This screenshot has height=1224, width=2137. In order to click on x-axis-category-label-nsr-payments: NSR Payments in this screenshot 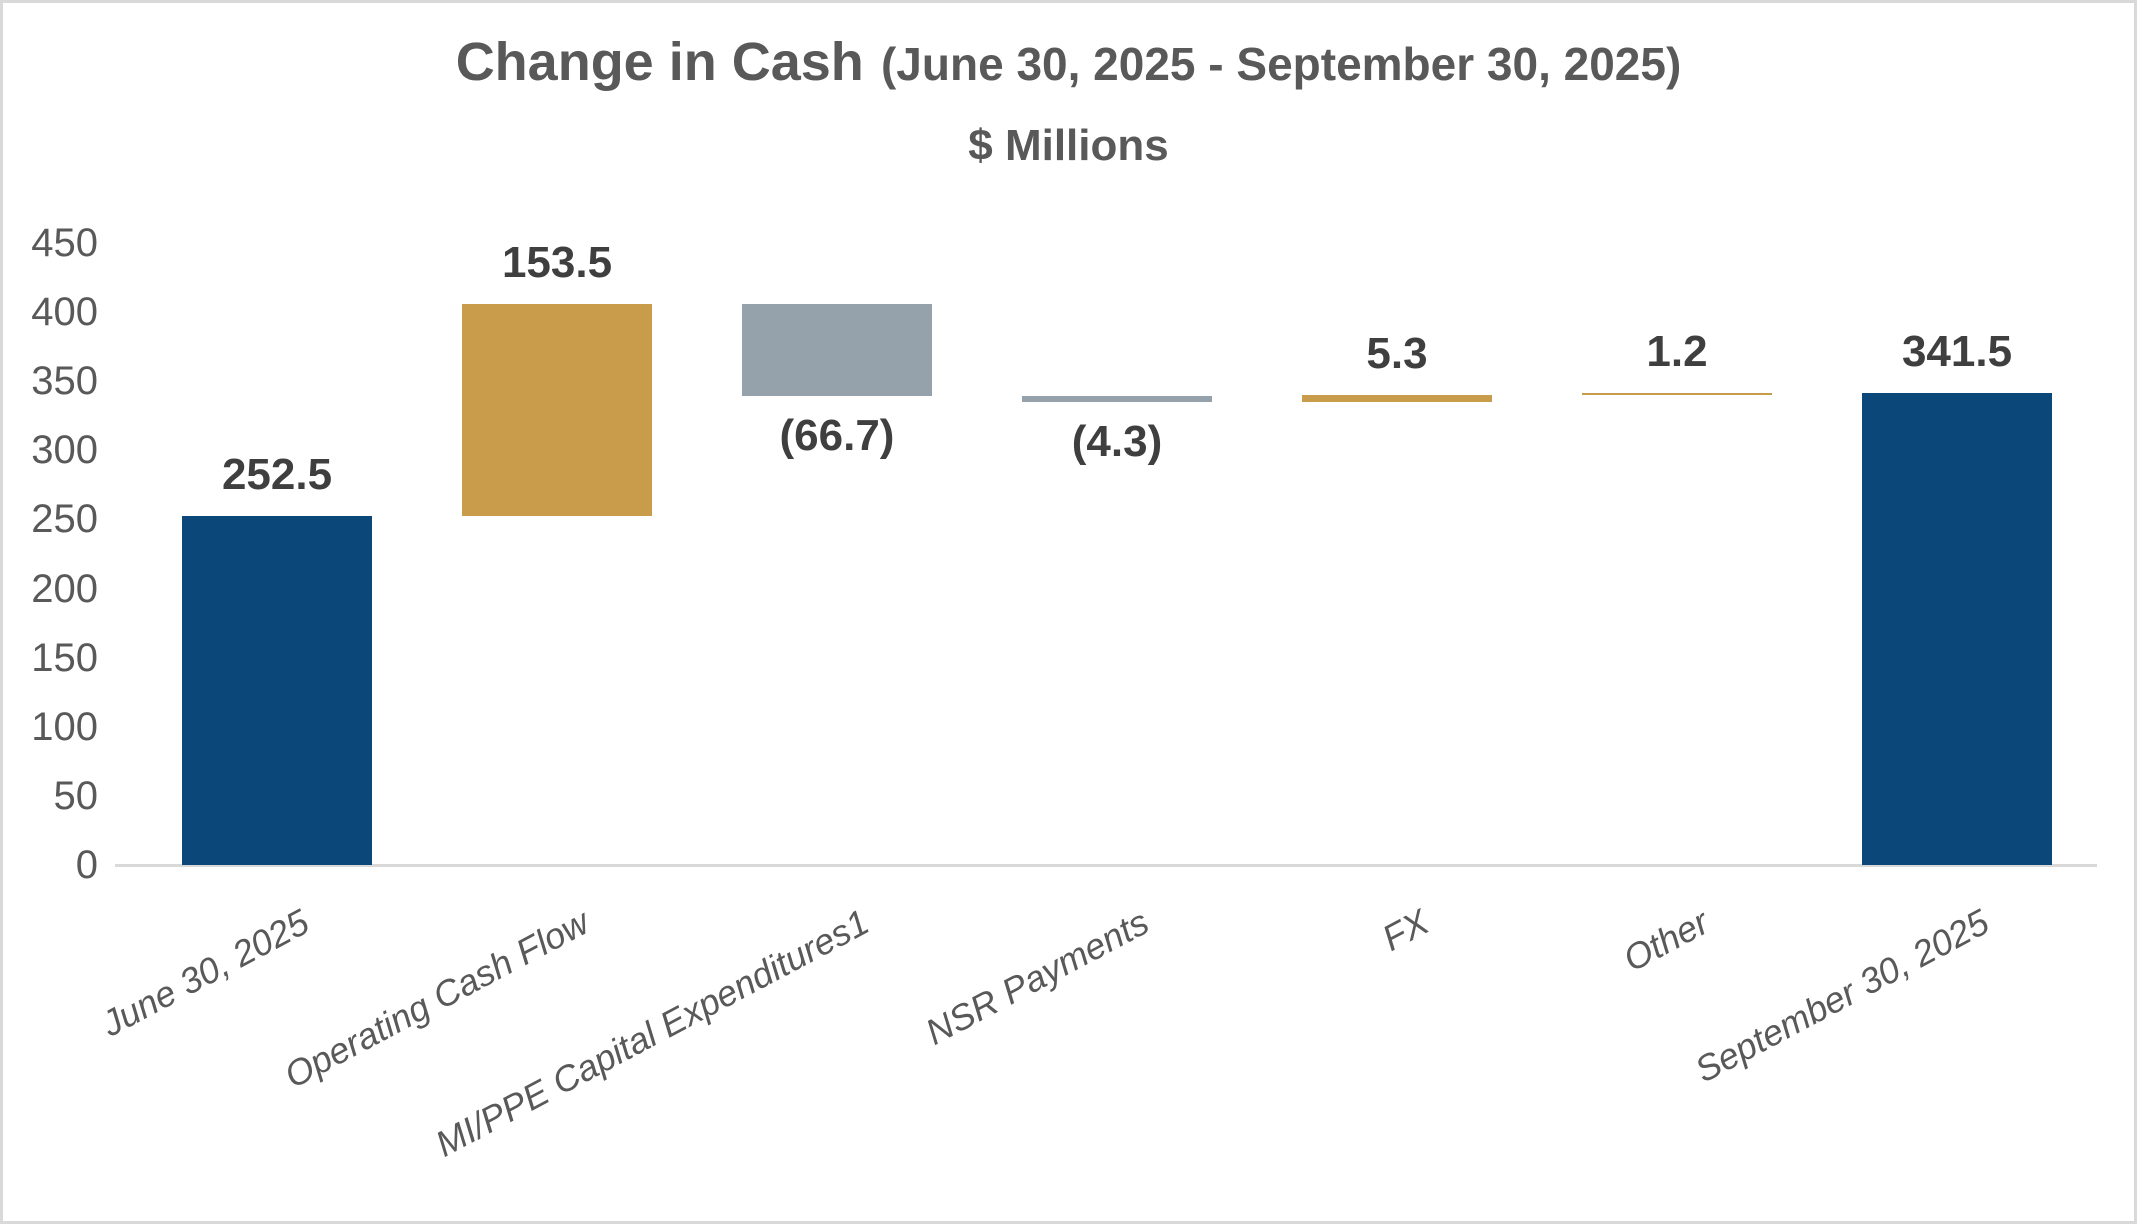, I will do `click(1037, 977)`.